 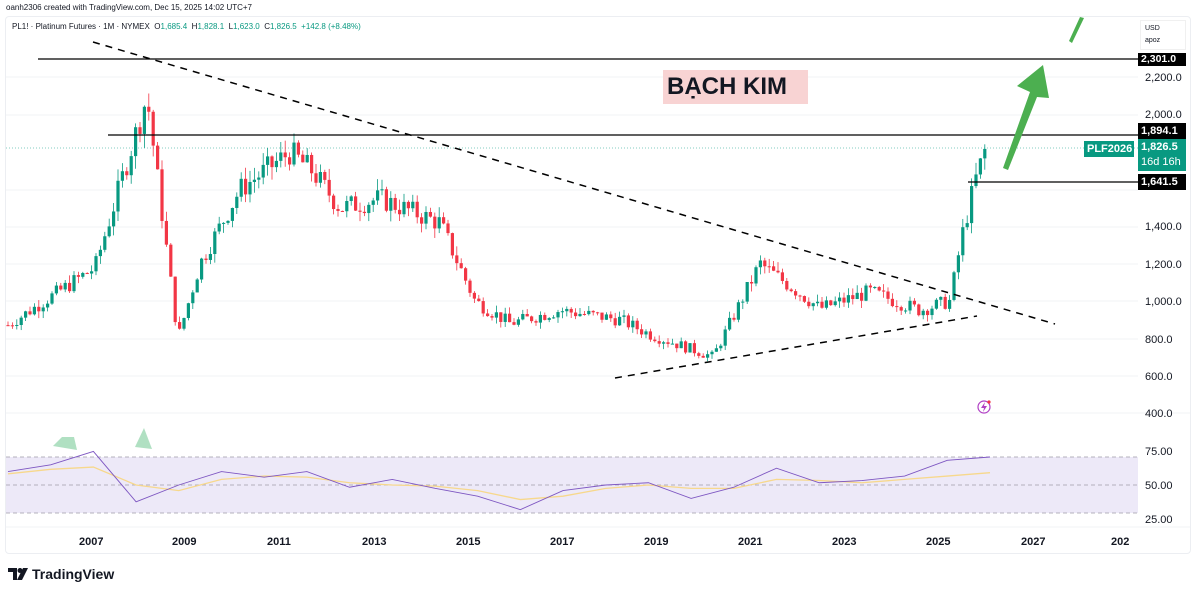 What do you see at coordinates (1162, 59) in the screenshot?
I see `level-2301-tag: 2,301.0` at bounding box center [1162, 59].